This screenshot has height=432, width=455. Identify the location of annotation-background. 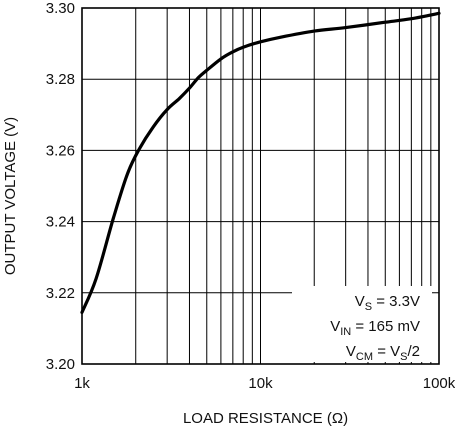
(362, 324).